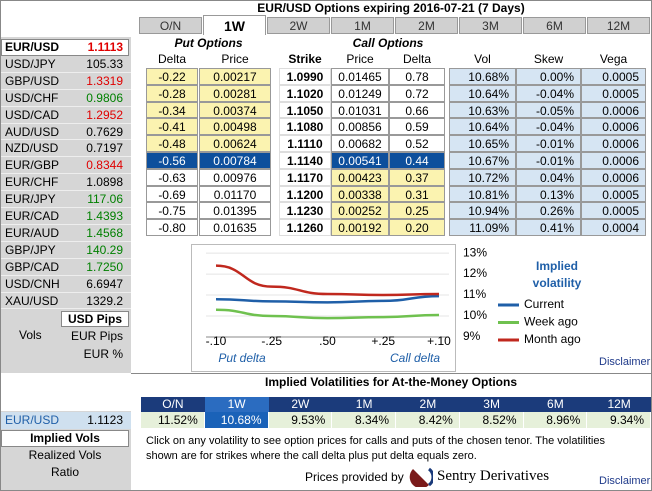  I want to click on table-cell: 11.09%, so click(482, 227).